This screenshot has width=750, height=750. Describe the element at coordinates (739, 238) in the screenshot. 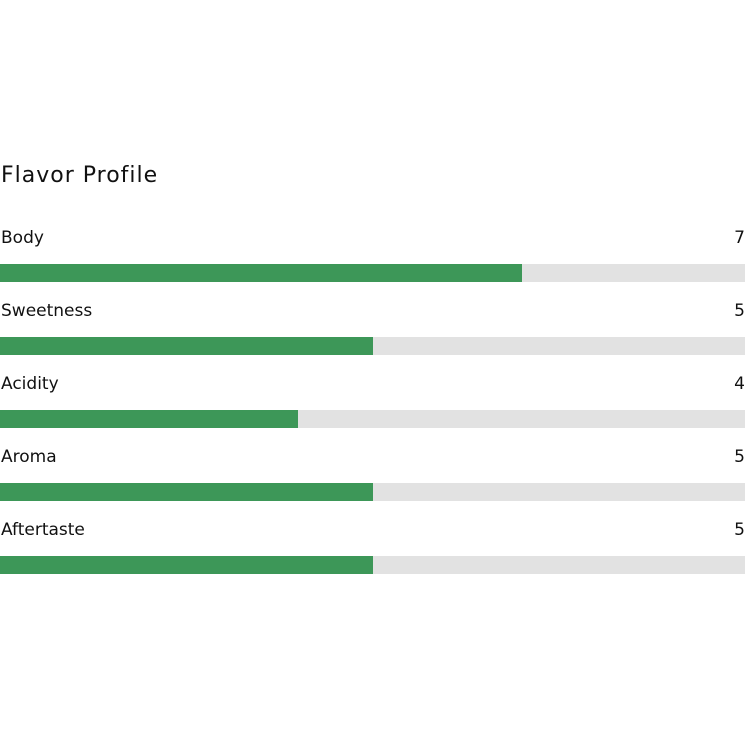

I see `attribute-value: 7` at that location.